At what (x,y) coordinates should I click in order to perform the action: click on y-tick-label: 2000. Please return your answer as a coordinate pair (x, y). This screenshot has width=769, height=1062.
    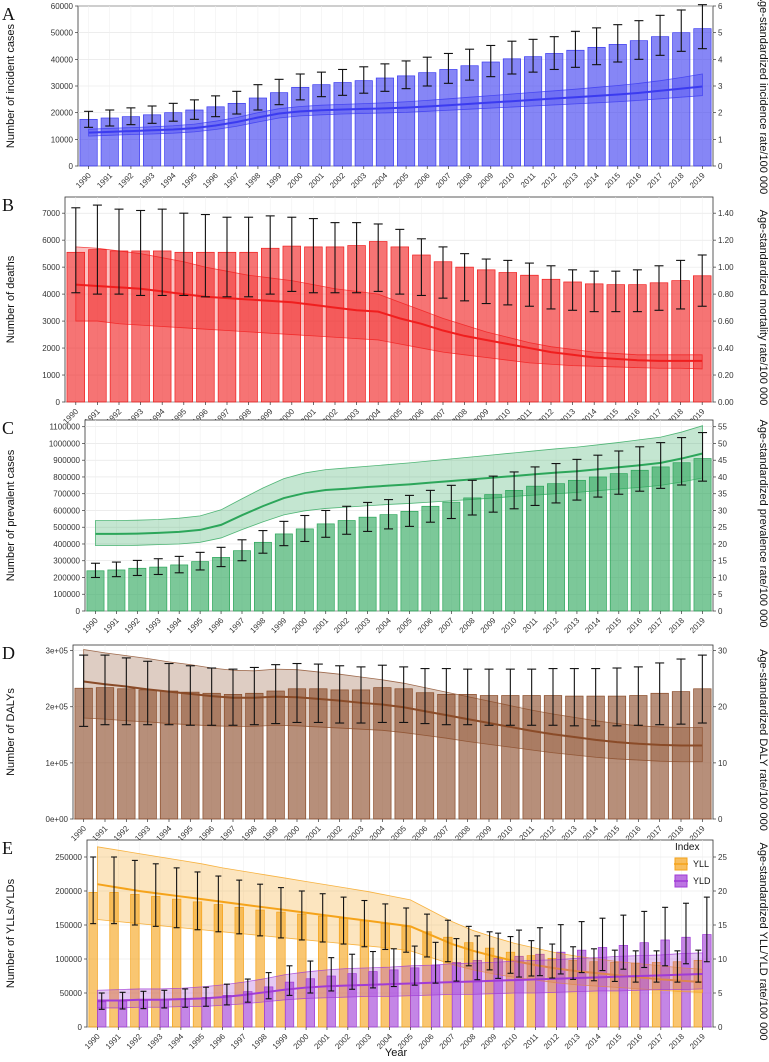
    Looking at the image, I should click on (51, 348).